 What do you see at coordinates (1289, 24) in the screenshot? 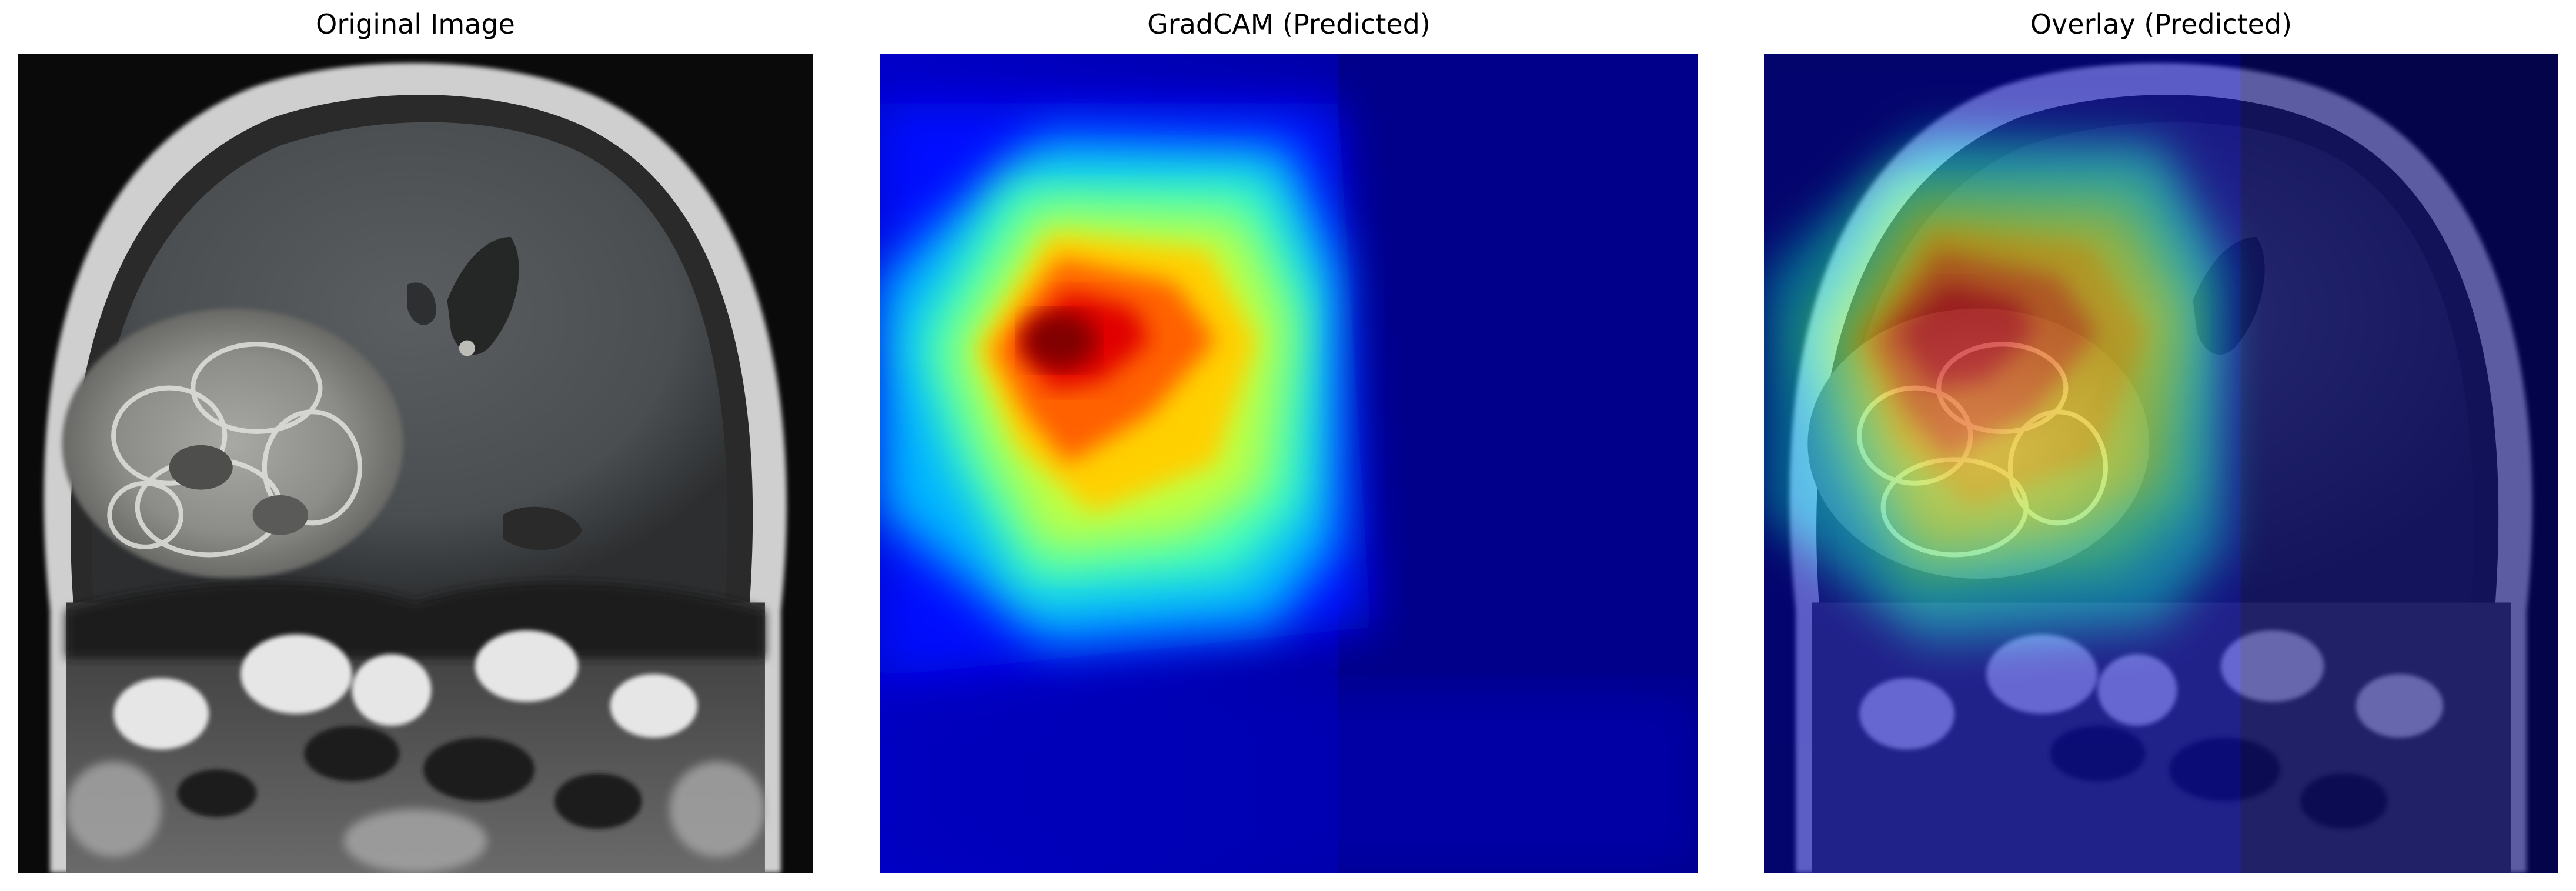
I see `panel-title-gradcam: GradCAM (Predicted)` at bounding box center [1289, 24].